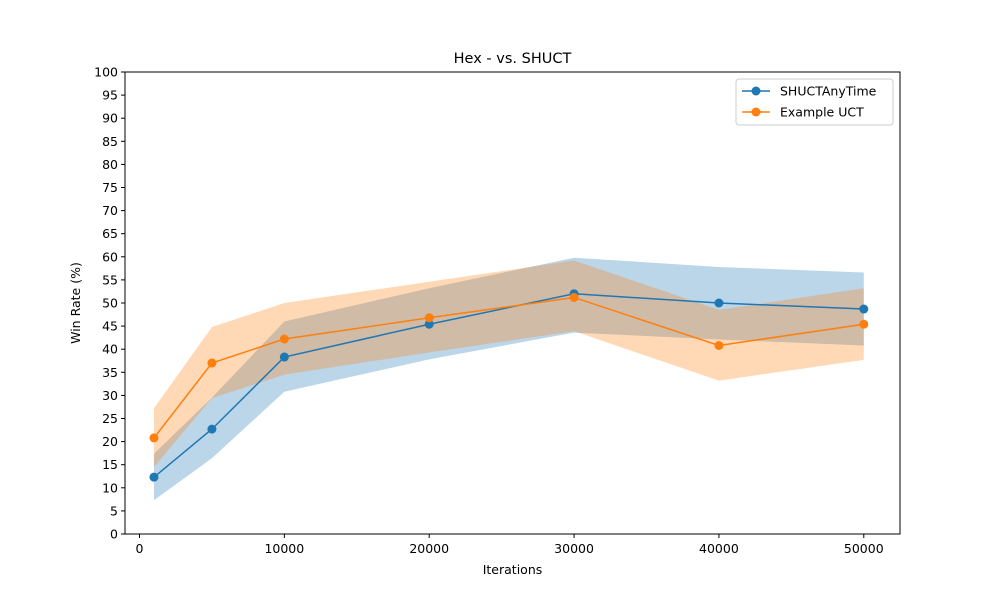 The image size is (1000, 600). I want to click on legend: SHUCTAnyTime Example UCT, so click(814, 102).